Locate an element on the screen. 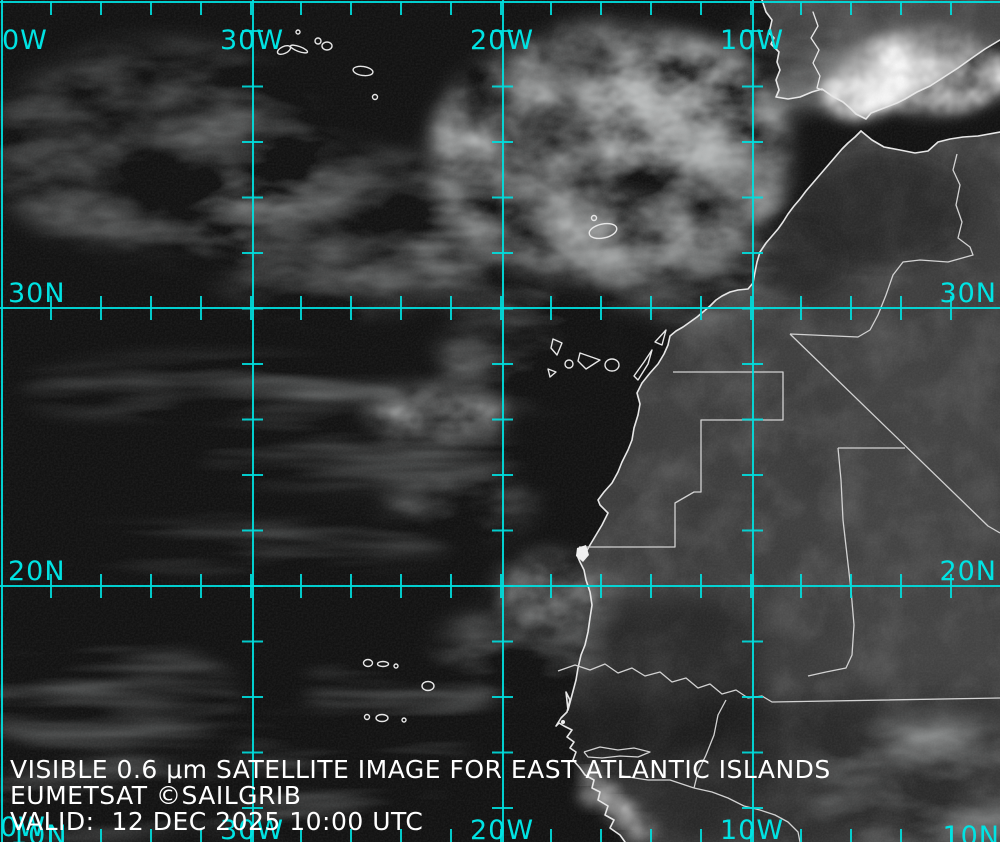  lon-label-10w-bottom: 10W is located at coordinates (752, 828).